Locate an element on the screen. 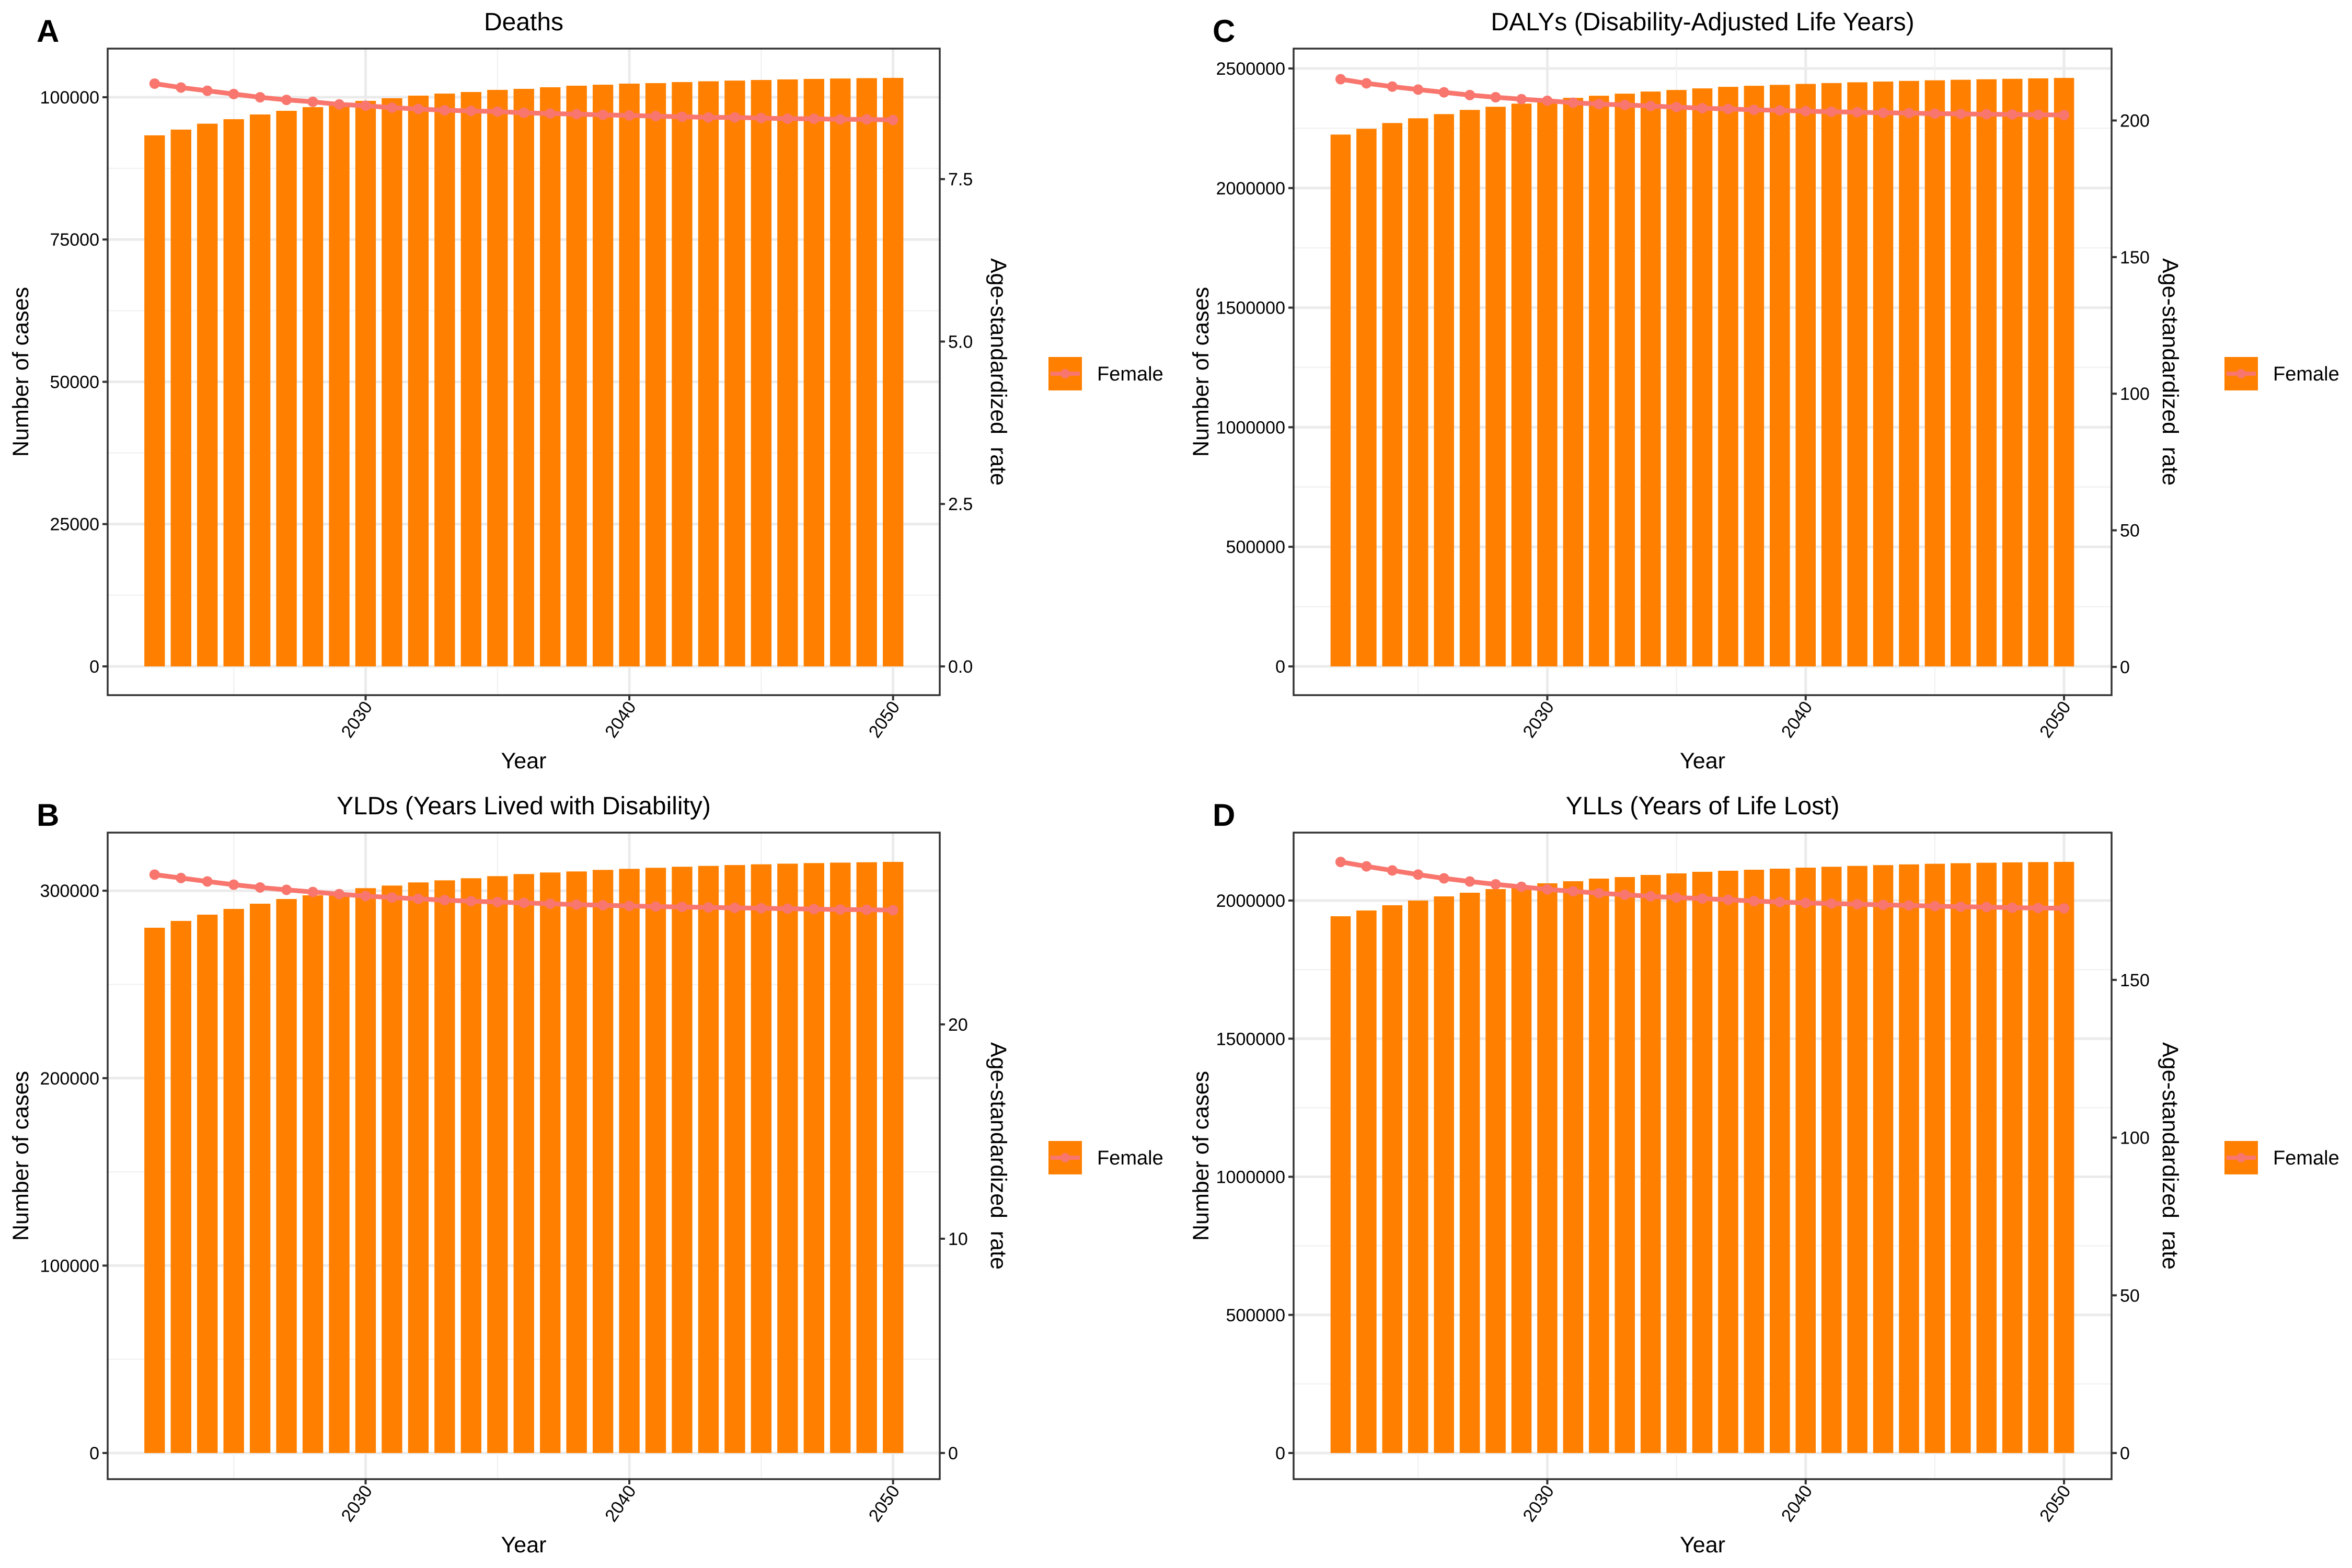 Image resolution: width=2352 pixels, height=1568 pixels. rate-point-2040 is located at coordinates (629, 115).